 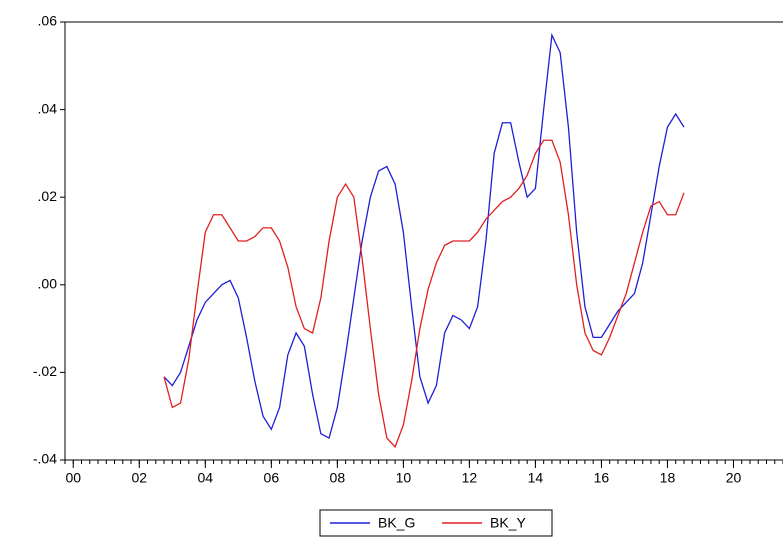 I want to click on x-tick-label: 10, so click(x=404, y=478).